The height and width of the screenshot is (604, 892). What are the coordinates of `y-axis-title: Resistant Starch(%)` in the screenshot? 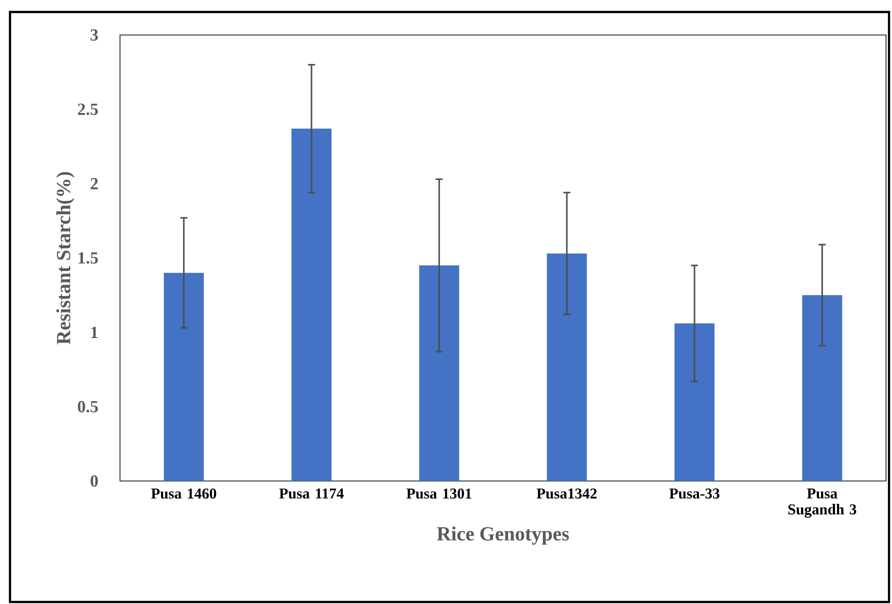 It's located at (65, 258).